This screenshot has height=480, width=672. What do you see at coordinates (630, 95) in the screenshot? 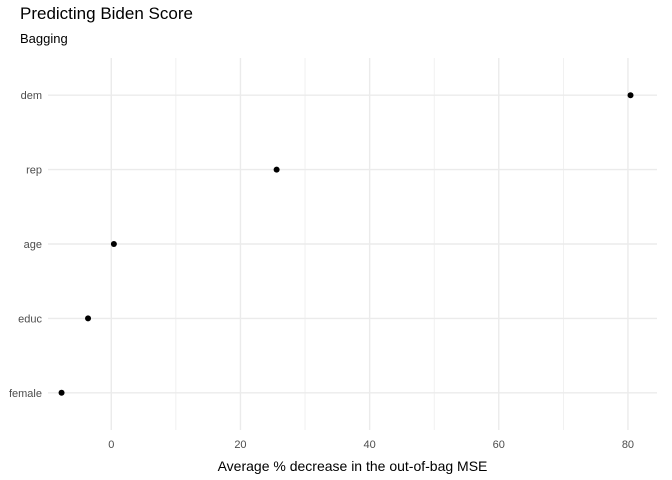
I see `data-point-dem` at bounding box center [630, 95].